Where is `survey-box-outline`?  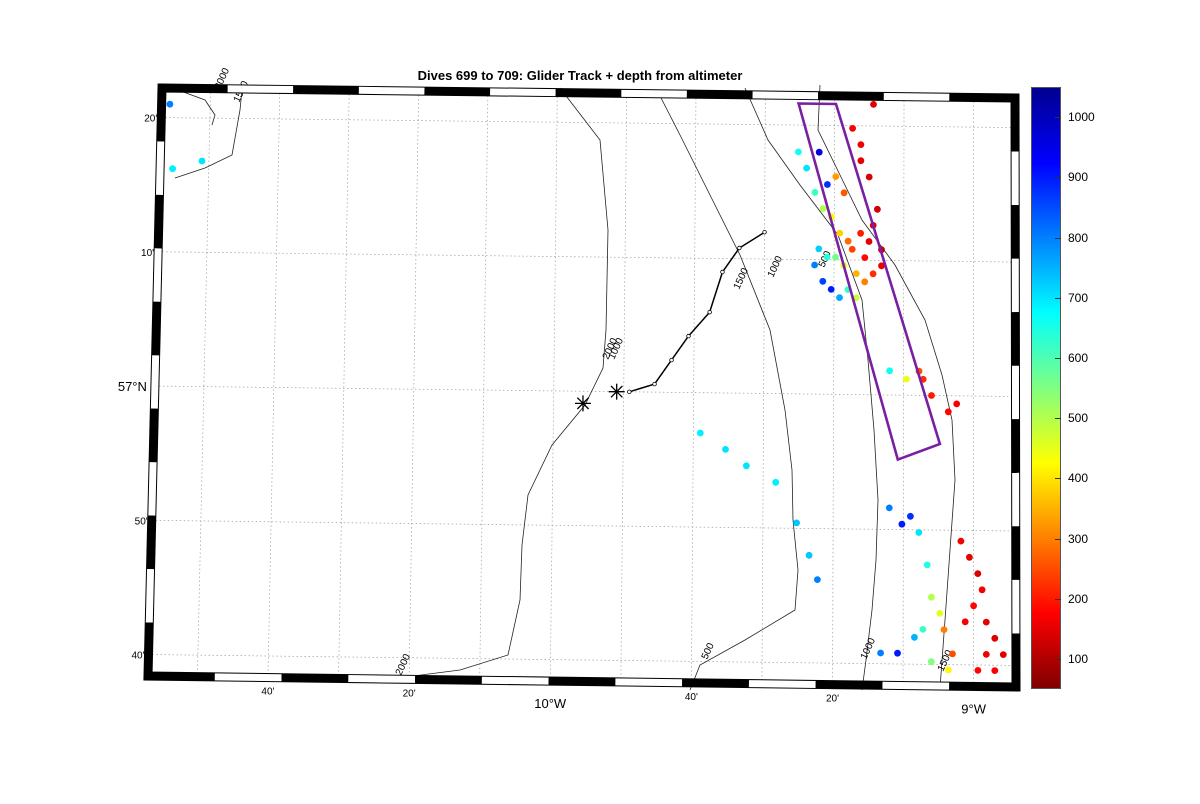 survey-box-outline is located at coordinates (869, 282).